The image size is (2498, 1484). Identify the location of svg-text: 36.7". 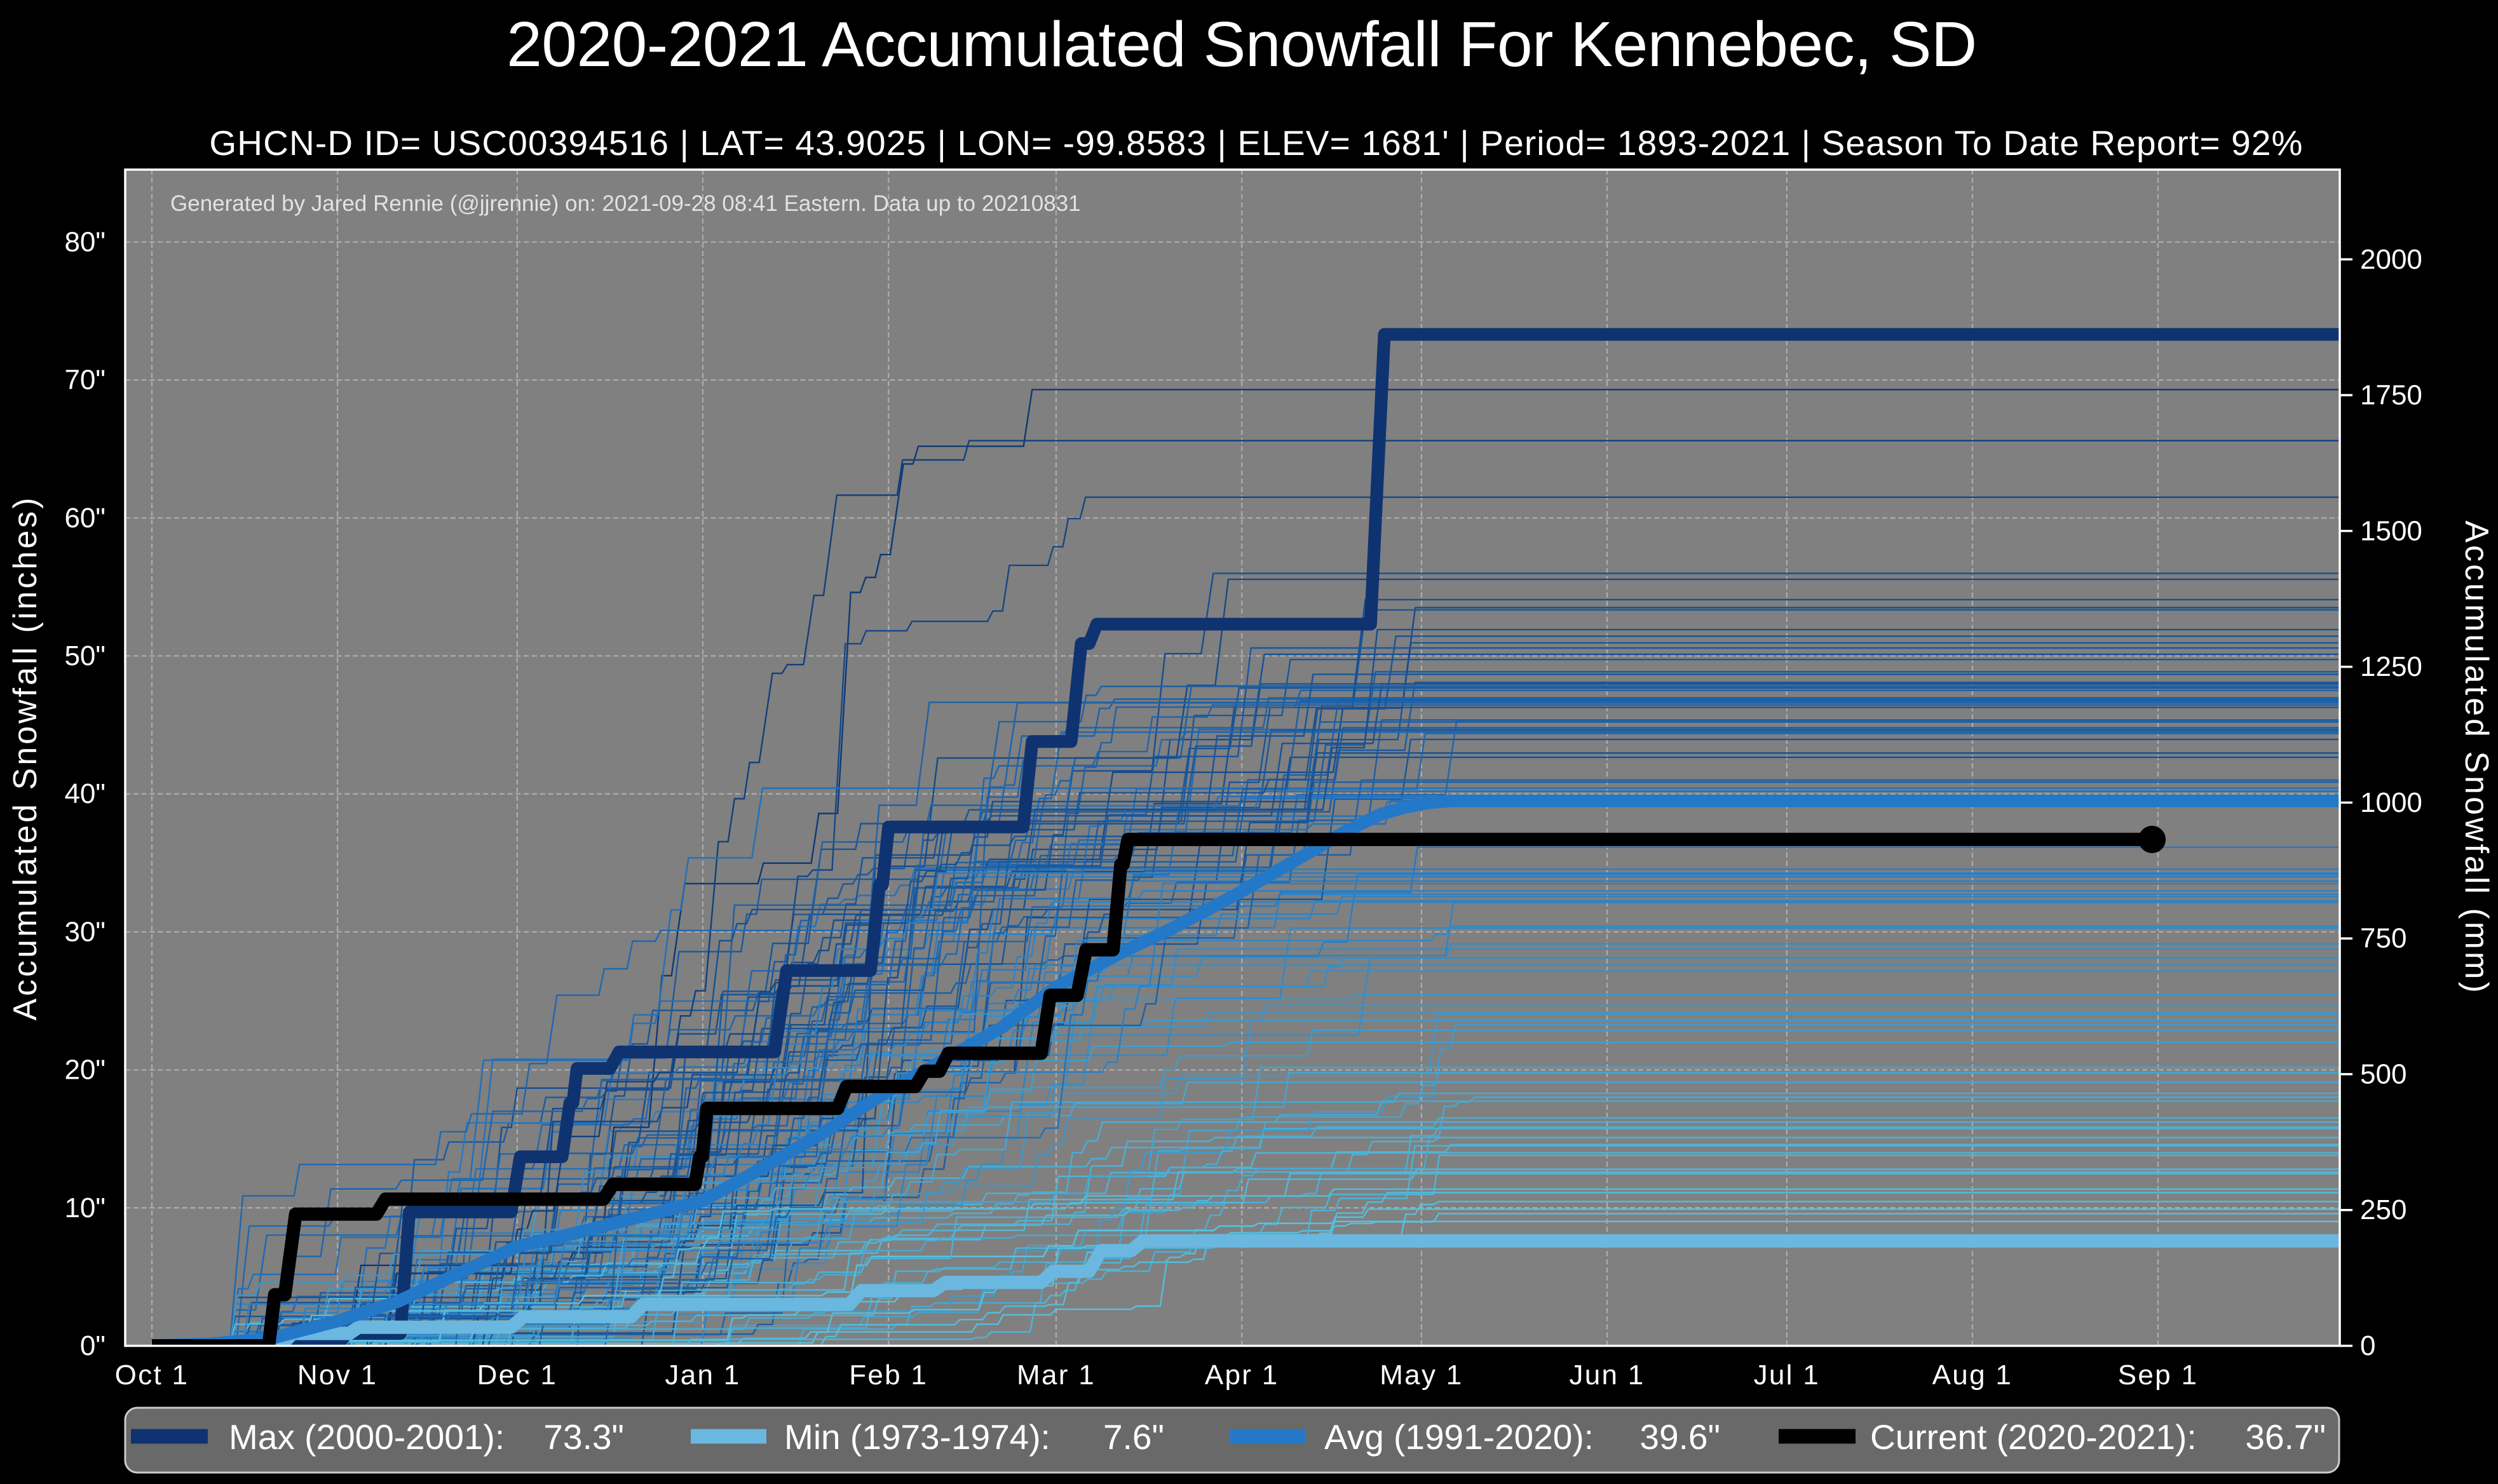
(2285, 1437).